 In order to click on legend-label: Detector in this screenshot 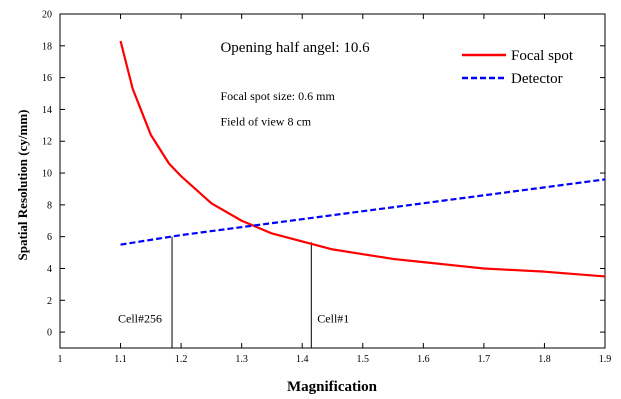, I will do `click(537, 79)`.